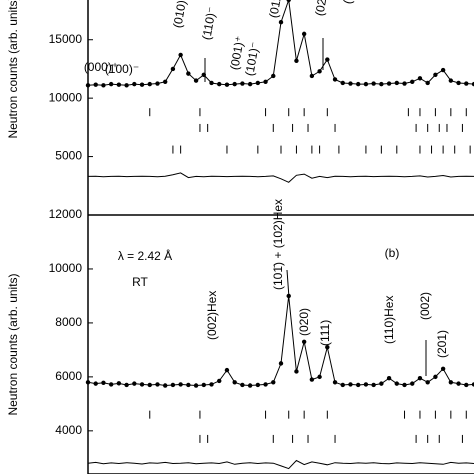 The image size is (474, 474). Describe the element at coordinates (180, 14) in the screenshot. I see `annotation: (010)⁺` at that location.